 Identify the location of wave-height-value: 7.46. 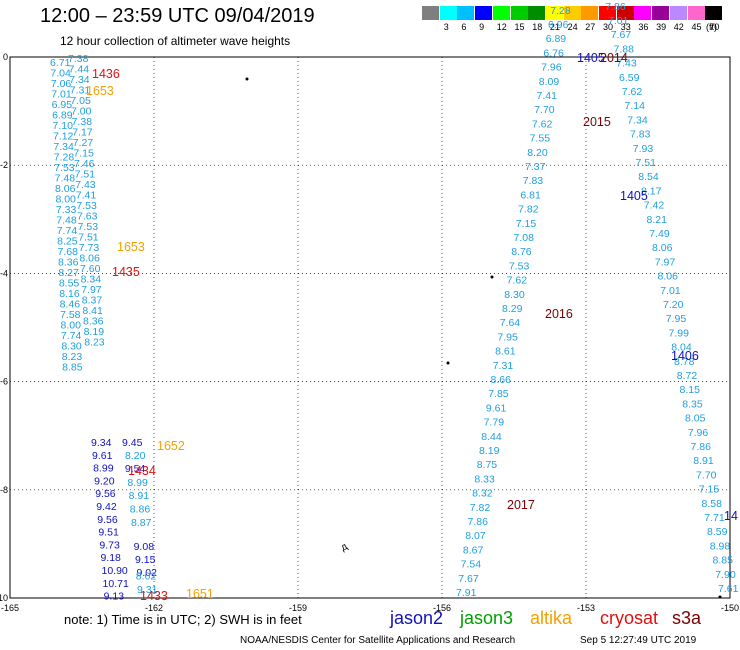
(84, 164).